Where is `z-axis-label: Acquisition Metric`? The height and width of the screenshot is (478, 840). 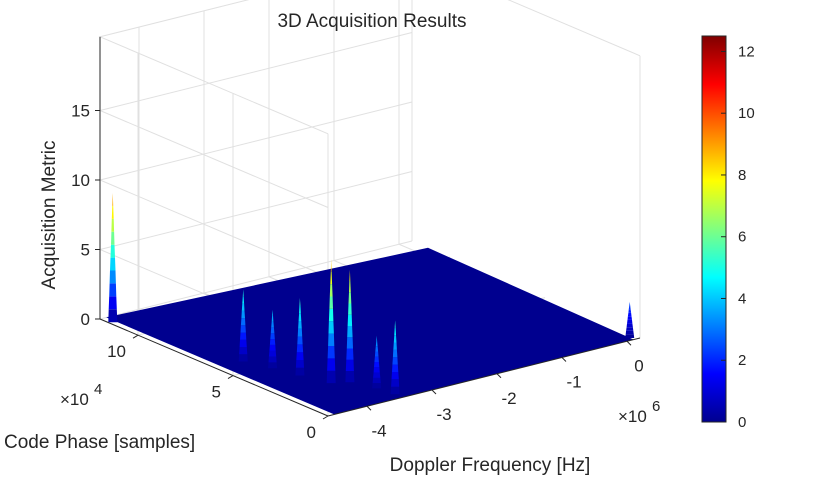
z-axis-label: Acquisition Metric is located at coordinates (49, 215).